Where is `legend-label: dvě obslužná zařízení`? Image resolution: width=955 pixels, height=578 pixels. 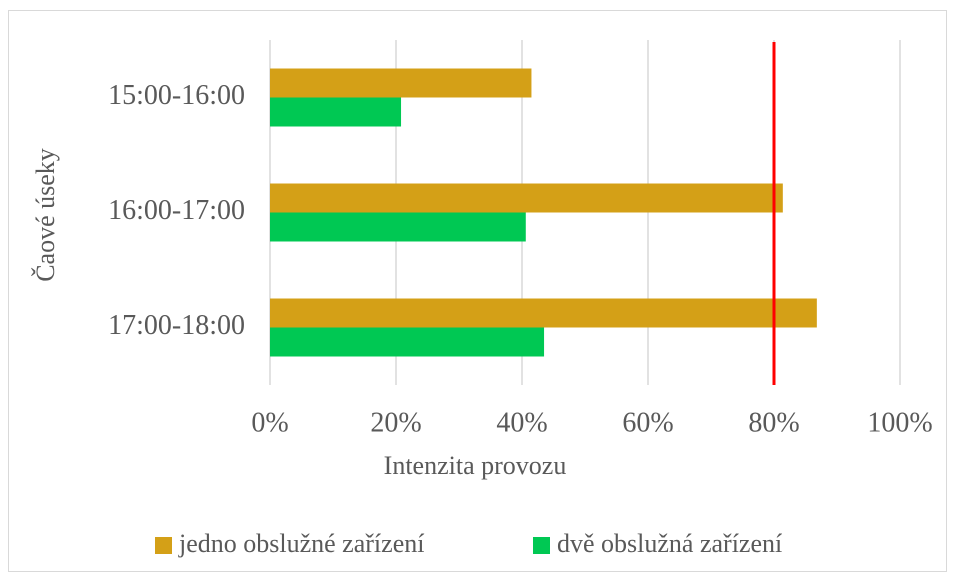 legend-label: dvě obslužná zařízení is located at coordinates (669, 543).